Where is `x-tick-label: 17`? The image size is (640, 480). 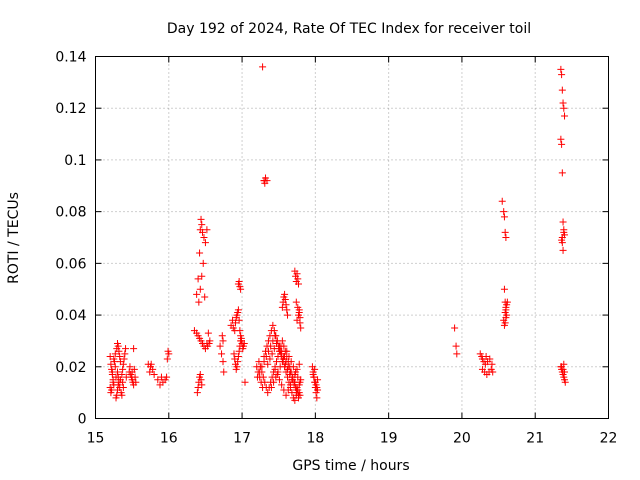
x-tick-label: 17 is located at coordinates (242, 439).